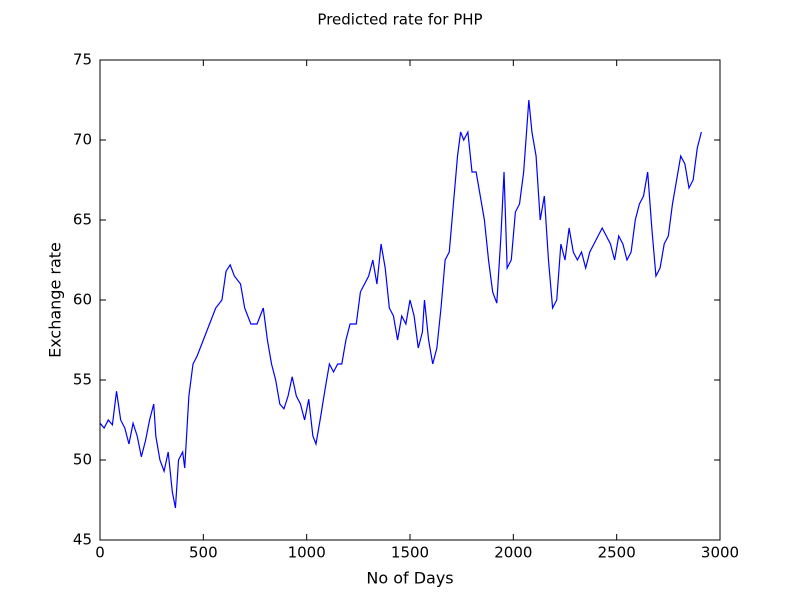 Image resolution: width=800 pixels, height=600 pixels. Describe the element at coordinates (203, 553) in the screenshot. I see `x-tick-label: 500` at that location.